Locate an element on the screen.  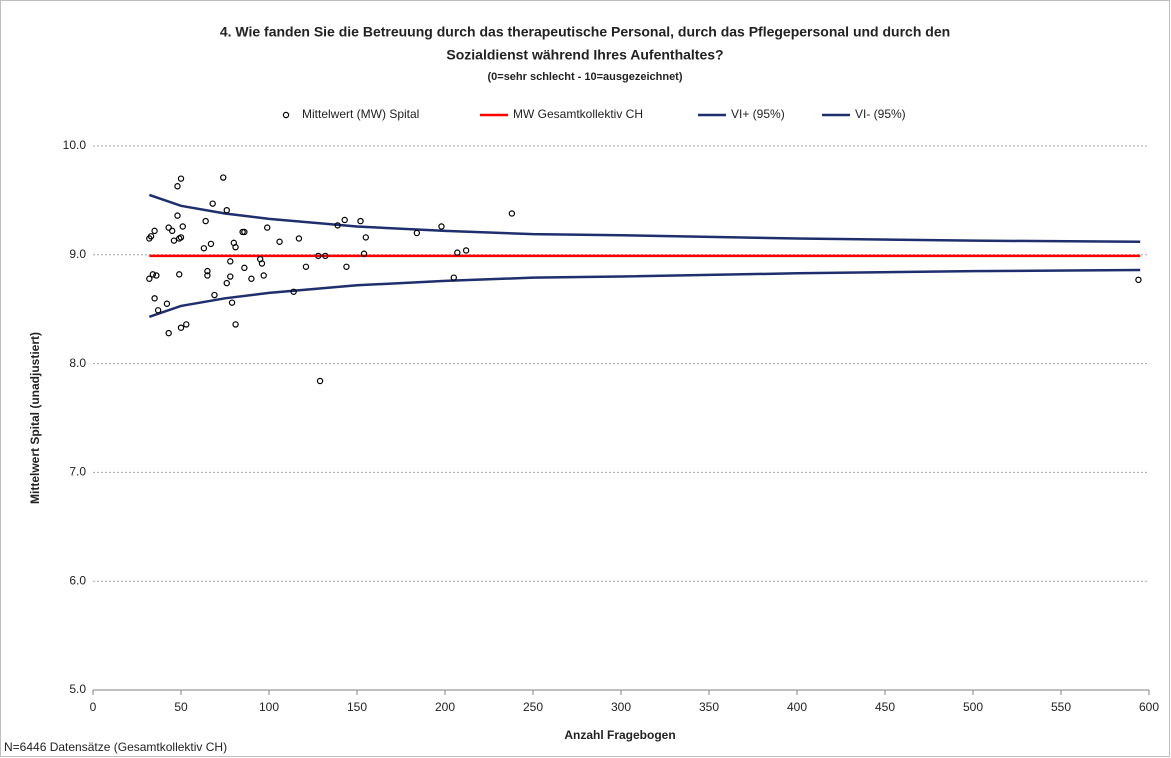
y-tick-label: 5.0 is located at coordinates (77, 689).